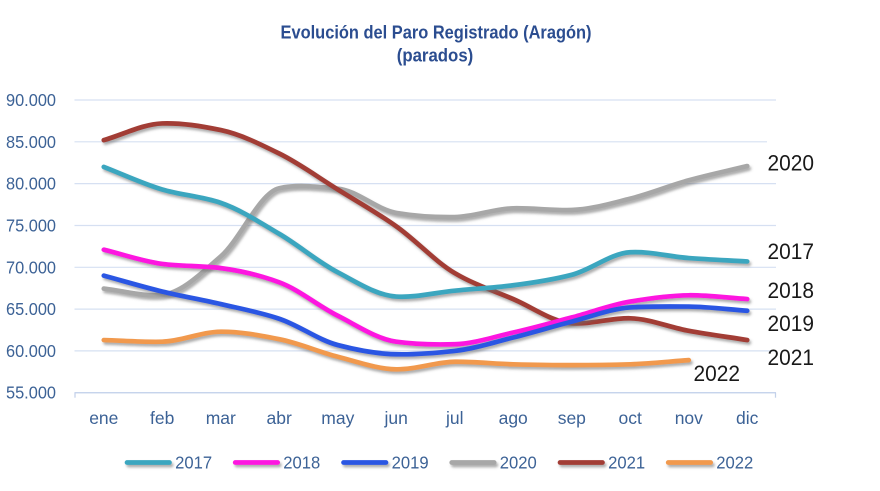  What do you see at coordinates (513, 418) in the screenshot?
I see `svg-text: ago` at bounding box center [513, 418].